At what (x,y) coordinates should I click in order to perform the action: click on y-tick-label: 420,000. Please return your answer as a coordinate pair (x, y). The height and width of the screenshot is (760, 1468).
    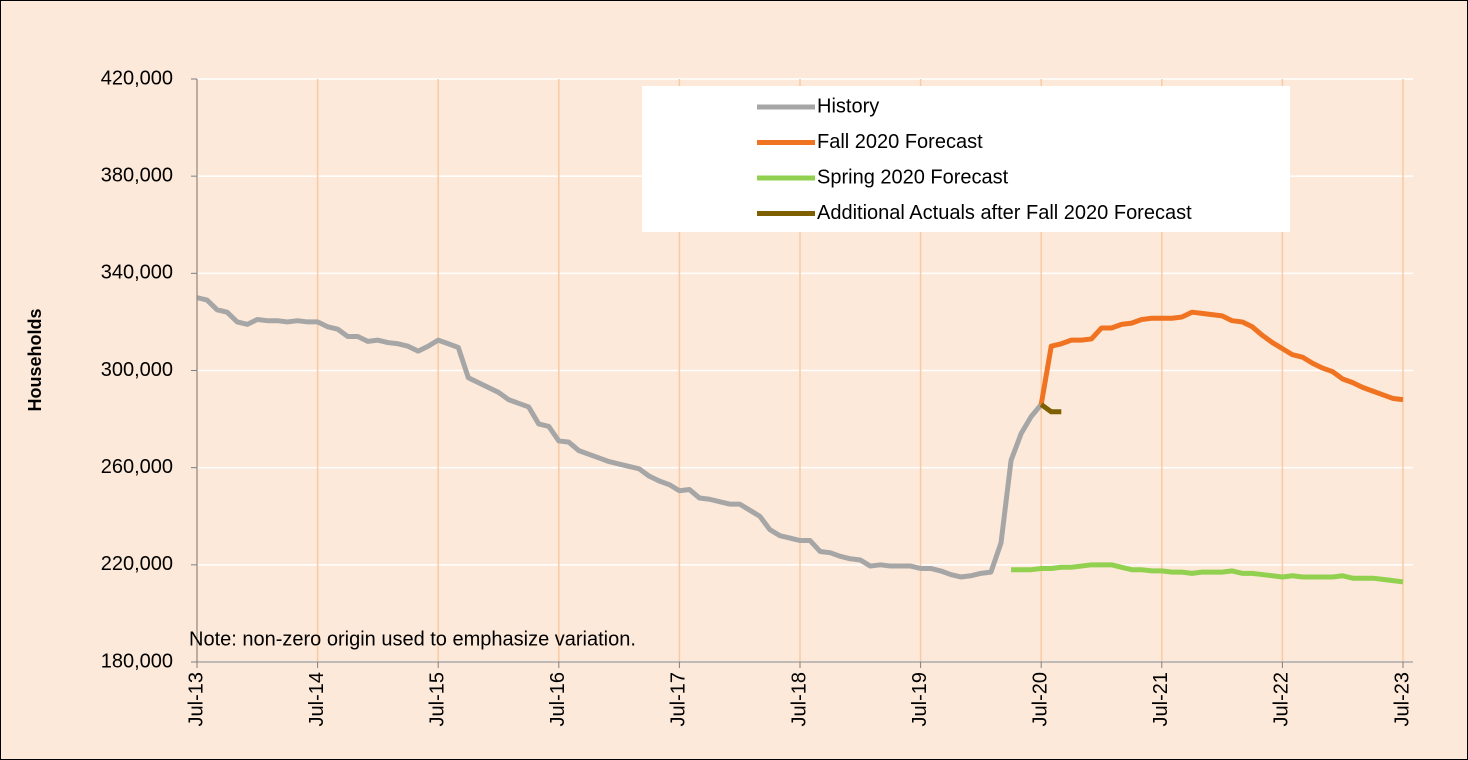
    Looking at the image, I should click on (137, 78).